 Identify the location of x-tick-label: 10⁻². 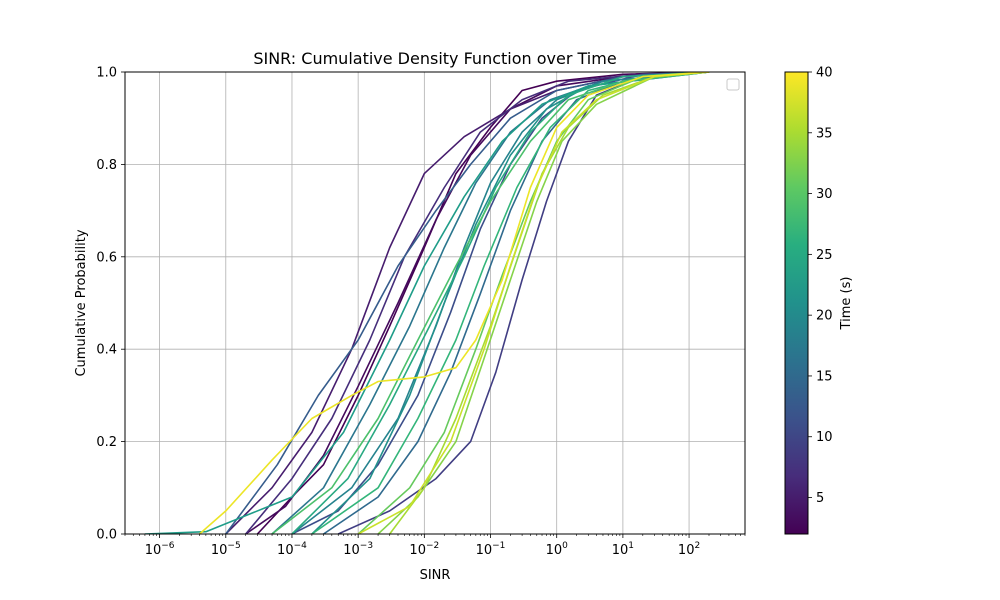
(424, 549).